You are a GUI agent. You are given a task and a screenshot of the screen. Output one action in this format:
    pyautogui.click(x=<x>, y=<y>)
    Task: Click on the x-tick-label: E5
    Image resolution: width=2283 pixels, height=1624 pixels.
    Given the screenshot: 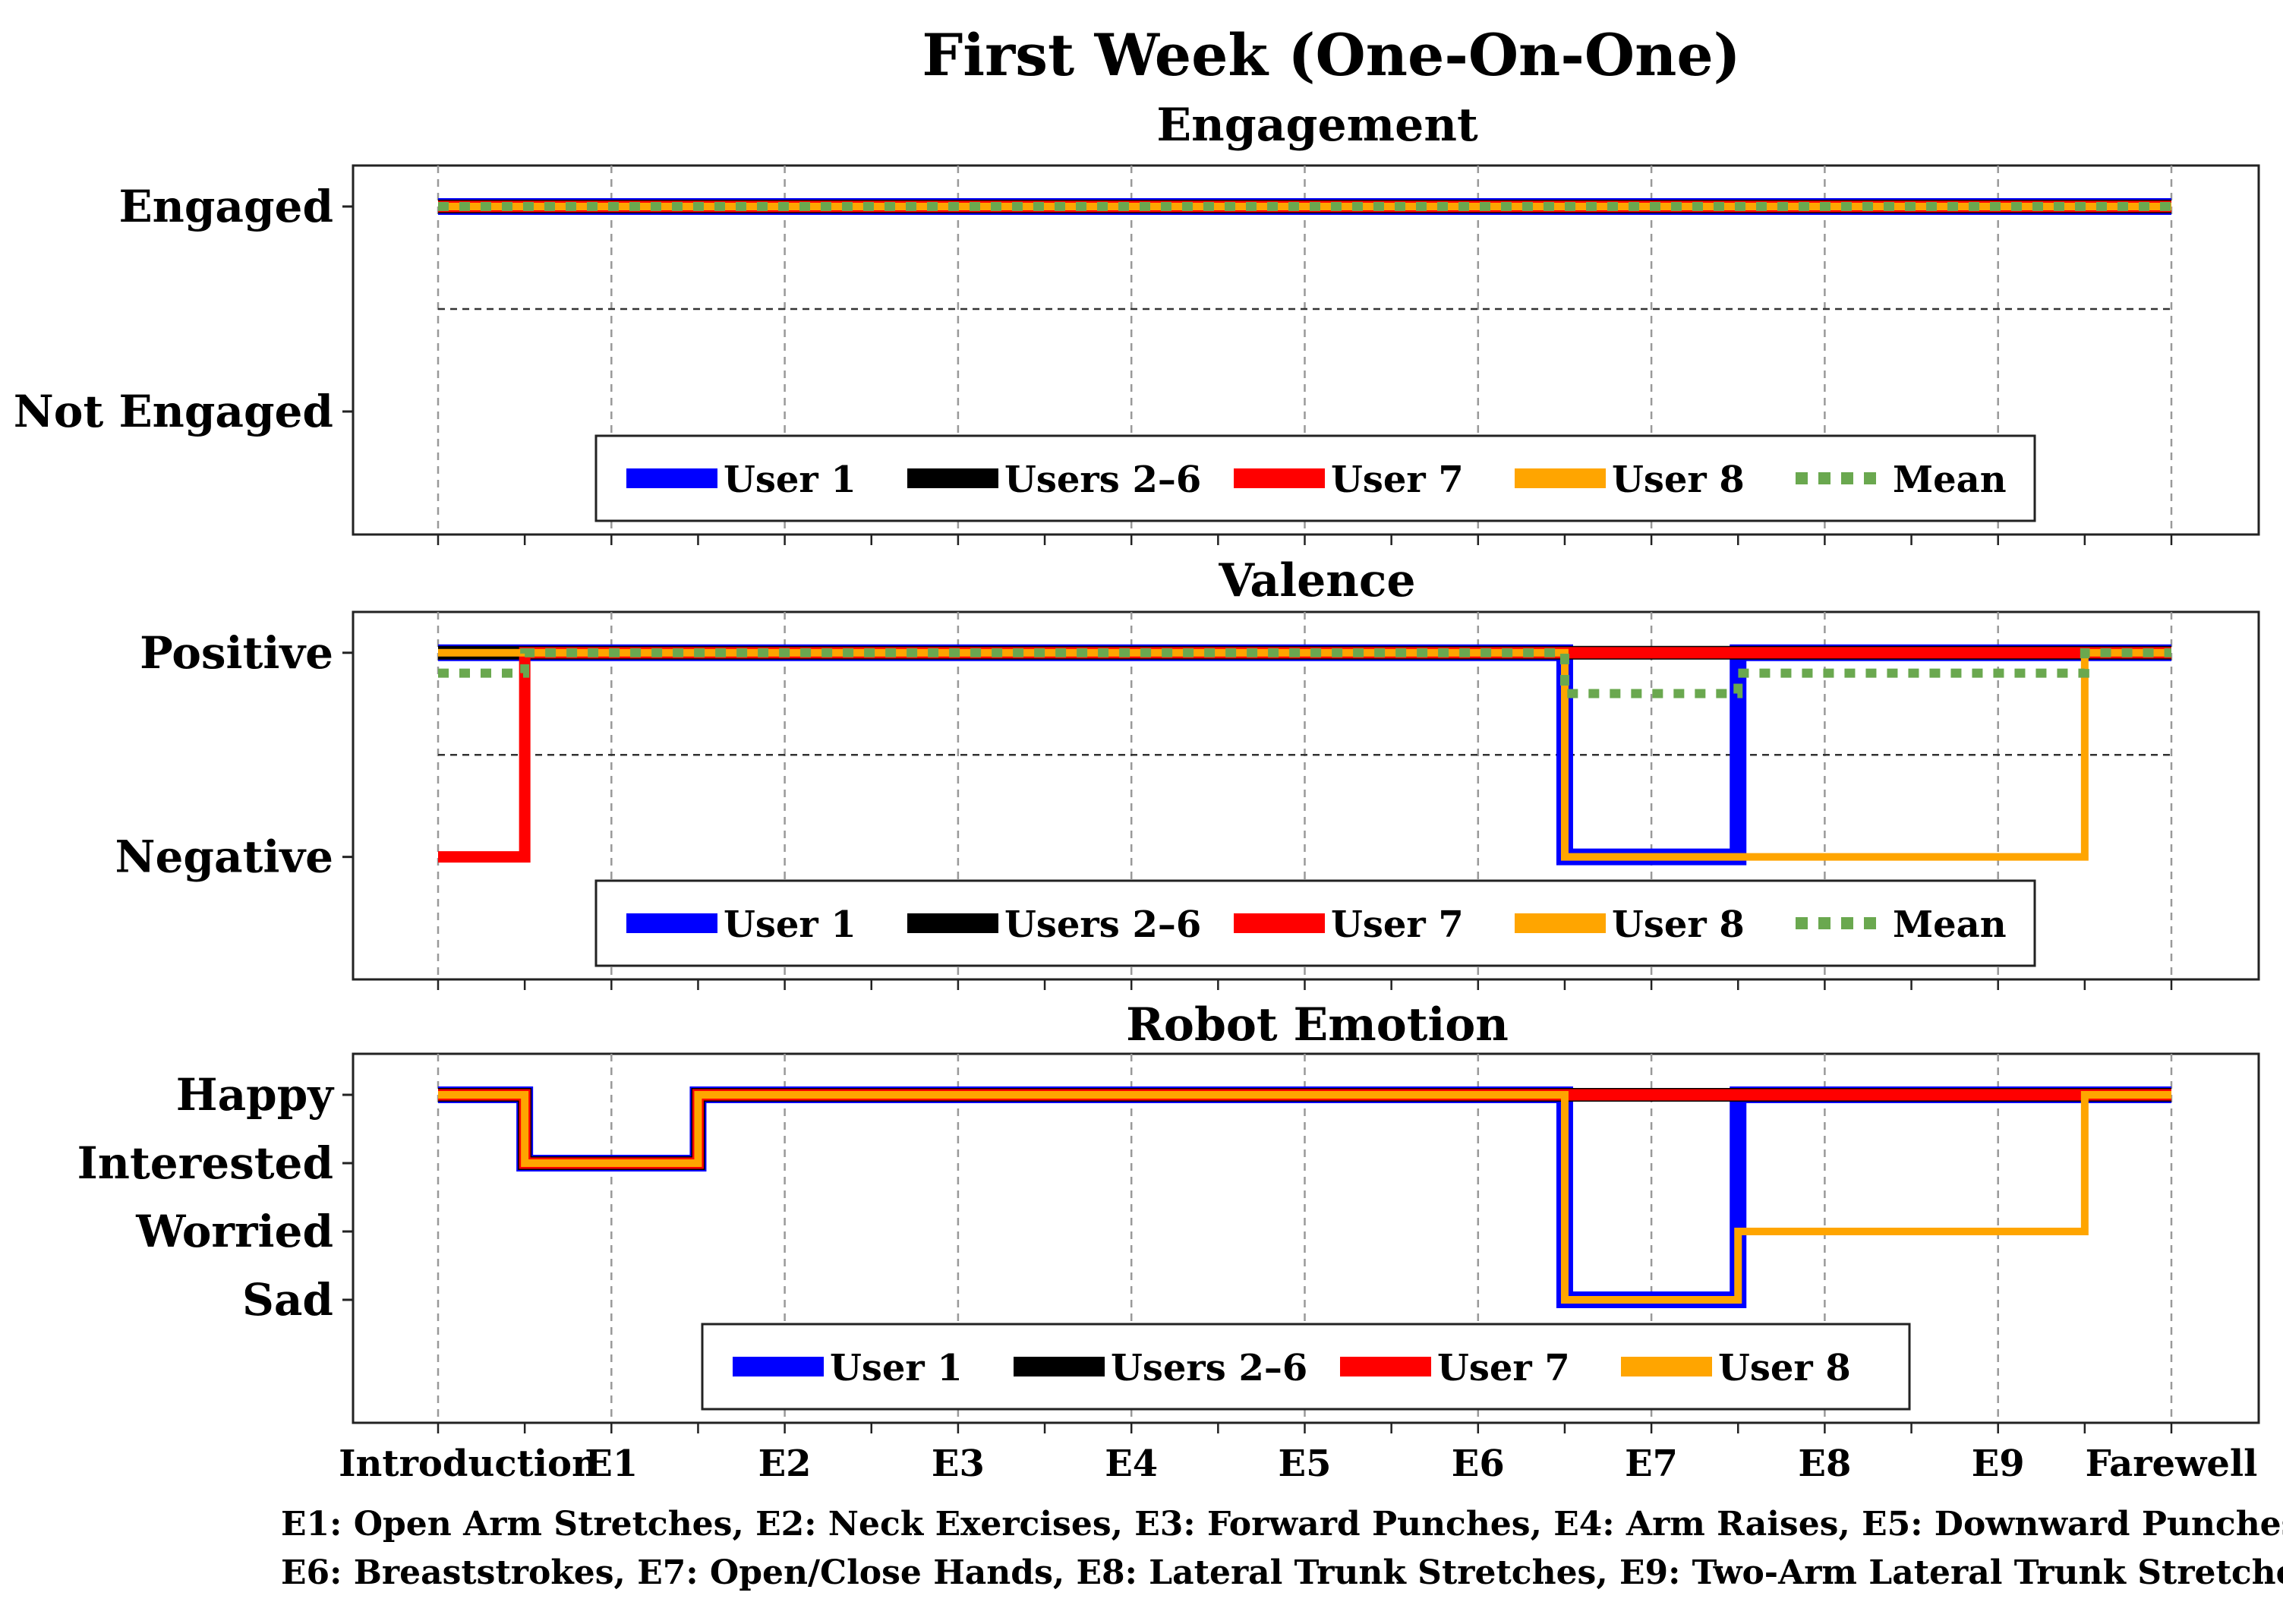 What is the action you would take?
    pyautogui.click(x=1305, y=1464)
    